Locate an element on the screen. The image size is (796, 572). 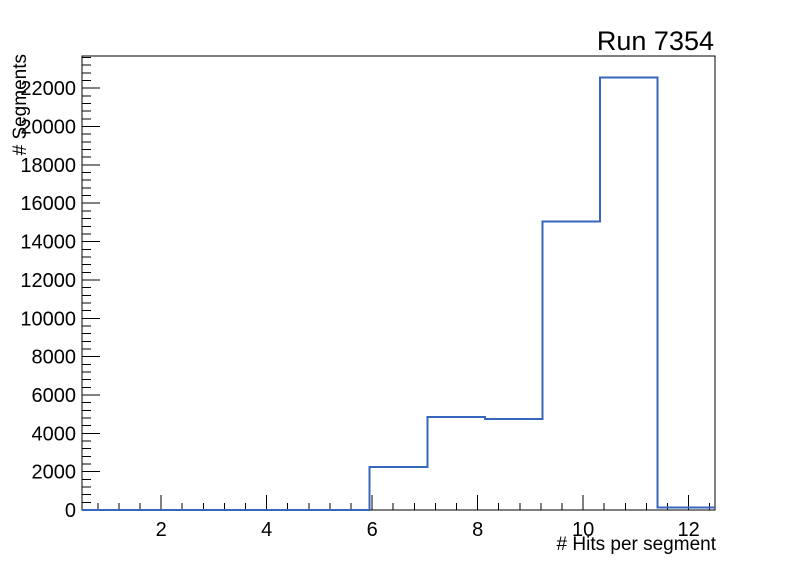
x-tick-label: 12 is located at coordinates (689, 530).